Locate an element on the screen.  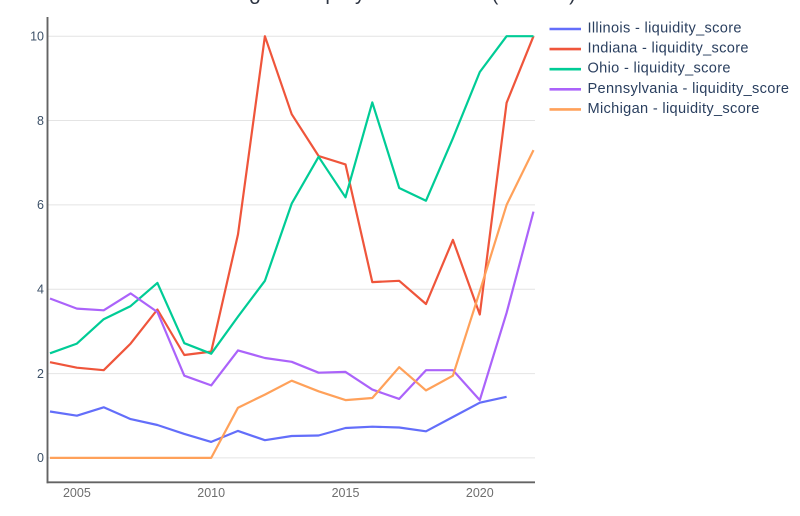
svg-text: y is located at coordinates (360, 2).